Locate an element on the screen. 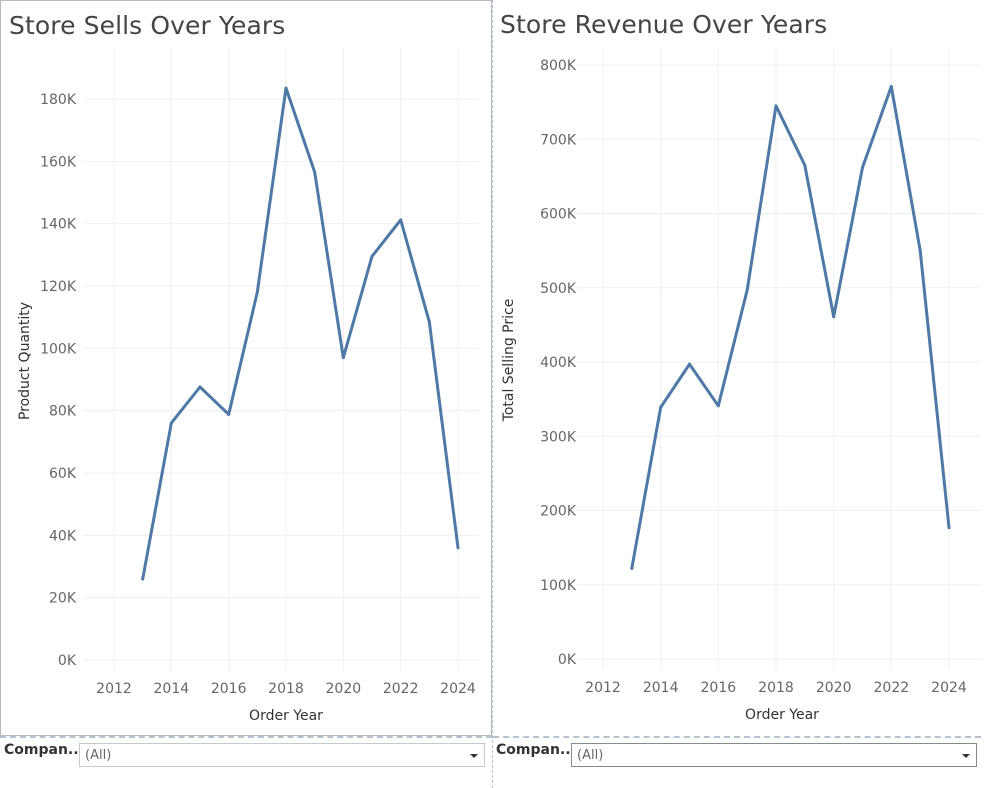  y-tick-label: 700K is located at coordinates (558, 140).